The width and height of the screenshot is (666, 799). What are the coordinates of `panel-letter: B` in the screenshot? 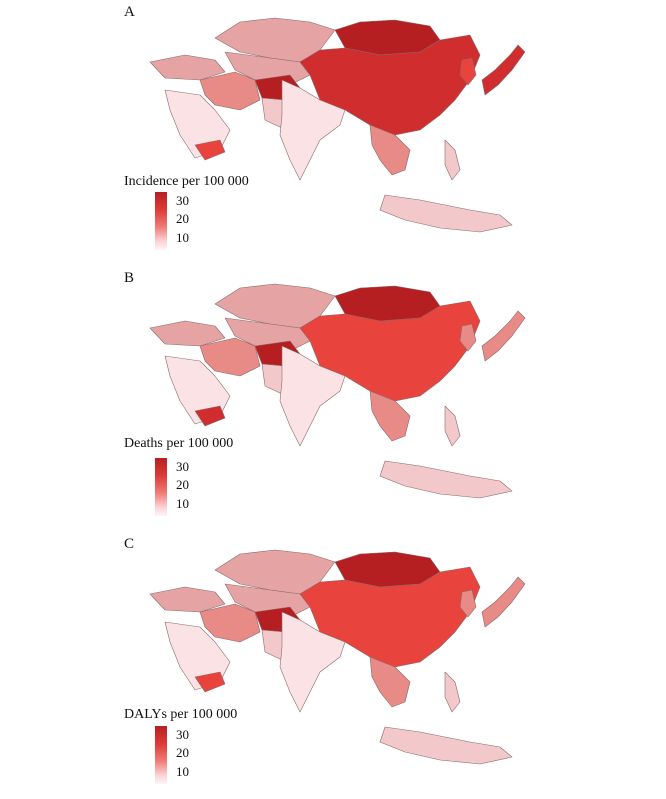 It's located at (129, 278).